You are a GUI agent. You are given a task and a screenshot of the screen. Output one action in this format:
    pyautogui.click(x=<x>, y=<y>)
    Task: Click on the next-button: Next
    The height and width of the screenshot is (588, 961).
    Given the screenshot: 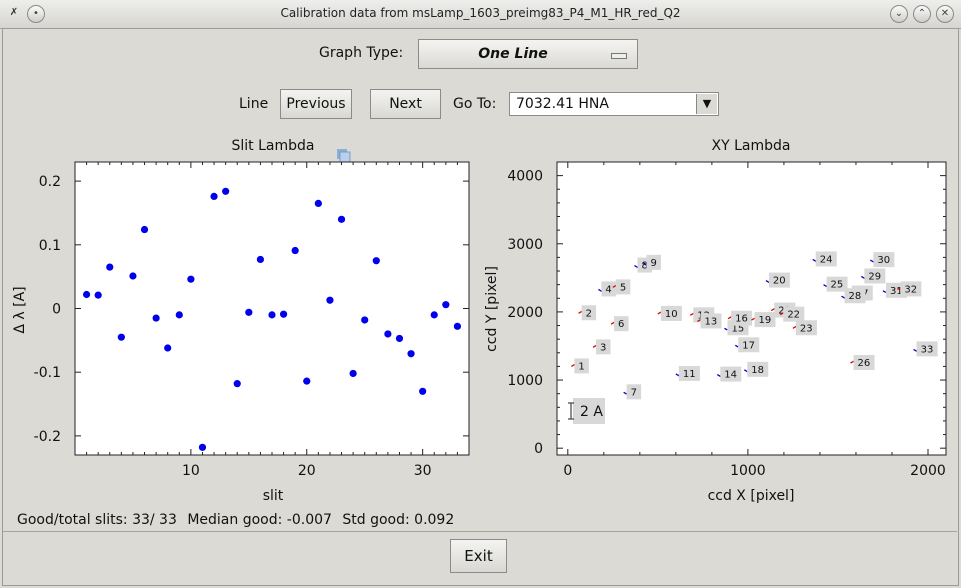 What is the action you would take?
    pyautogui.click(x=405, y=104)
    